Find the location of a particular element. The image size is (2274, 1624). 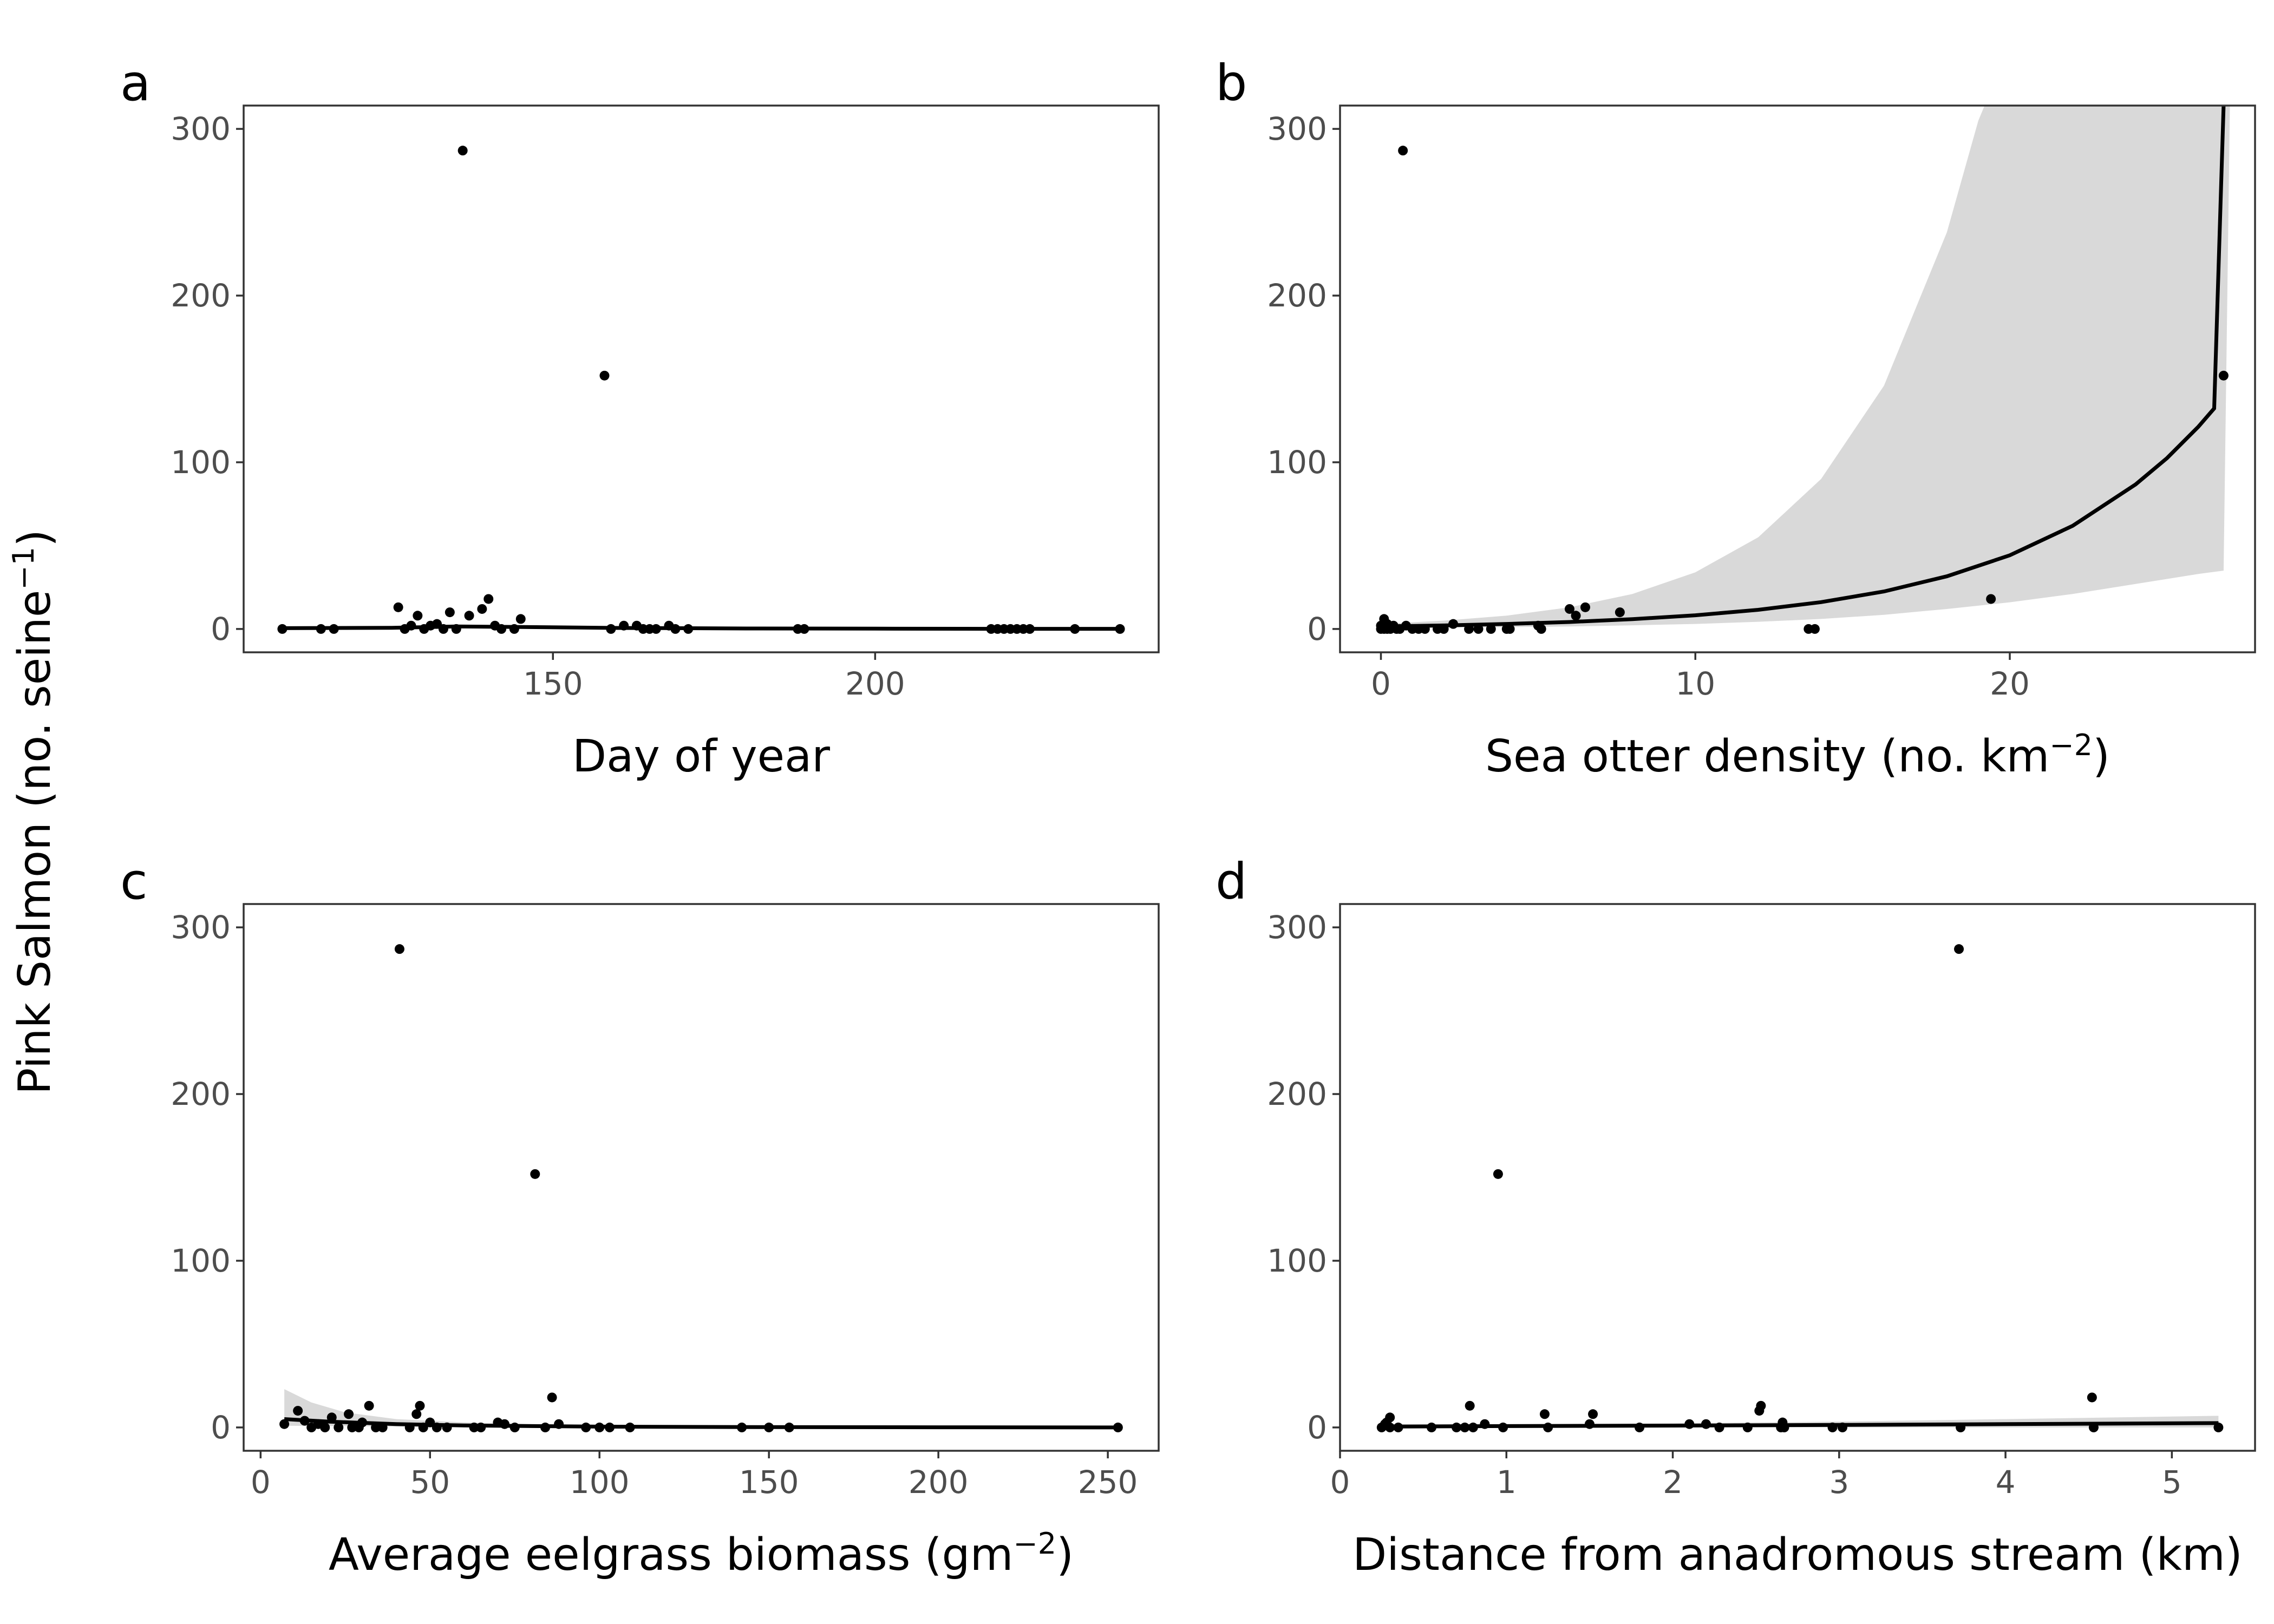

confidence-band-c is located at coordinates (701, 1408).